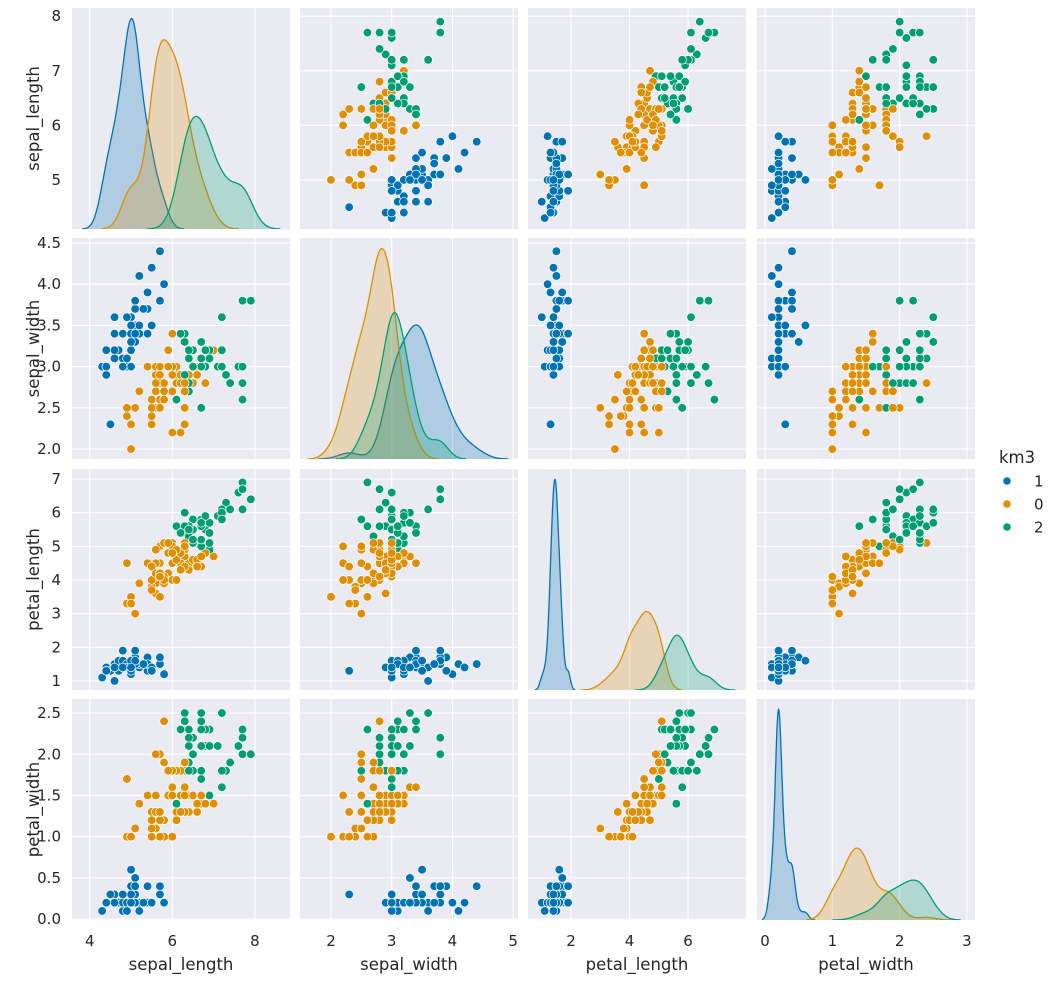 This screenshot has height=983, width=1058. I want to click on legend-item-1: 1, so click(1023, 482).